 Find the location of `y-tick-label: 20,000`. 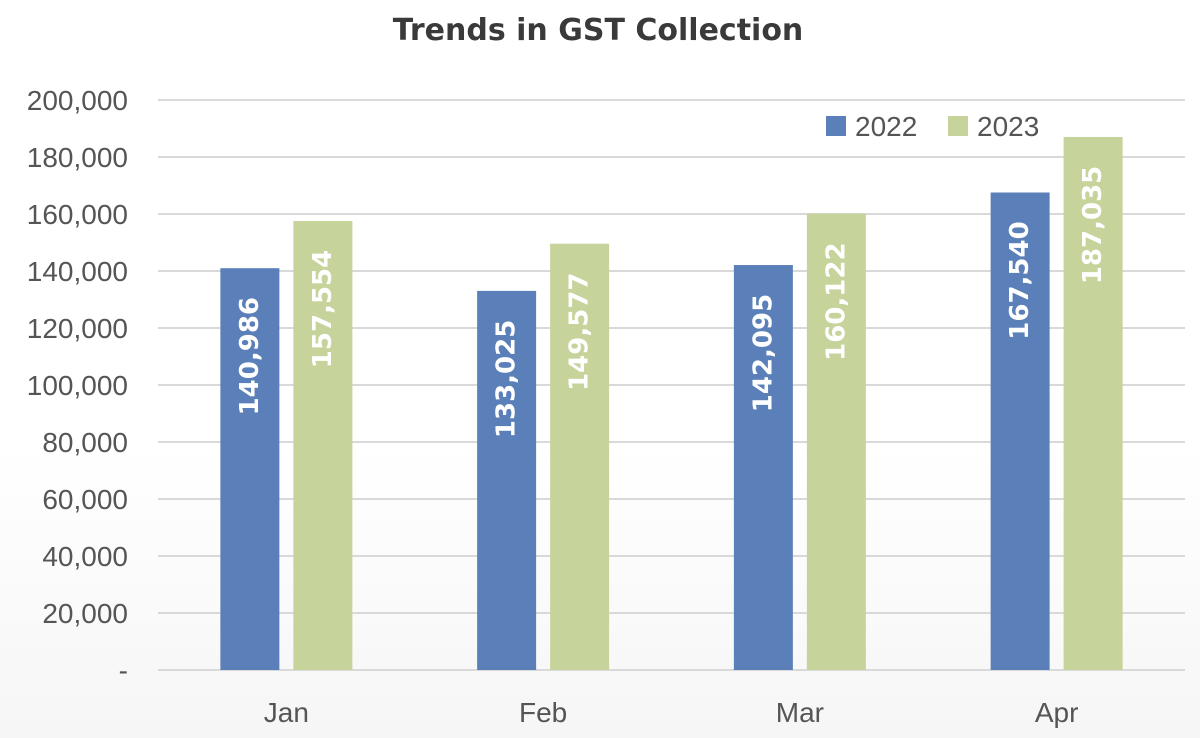

y-tick-label: 20,000 is located at coordinates (85, 613).